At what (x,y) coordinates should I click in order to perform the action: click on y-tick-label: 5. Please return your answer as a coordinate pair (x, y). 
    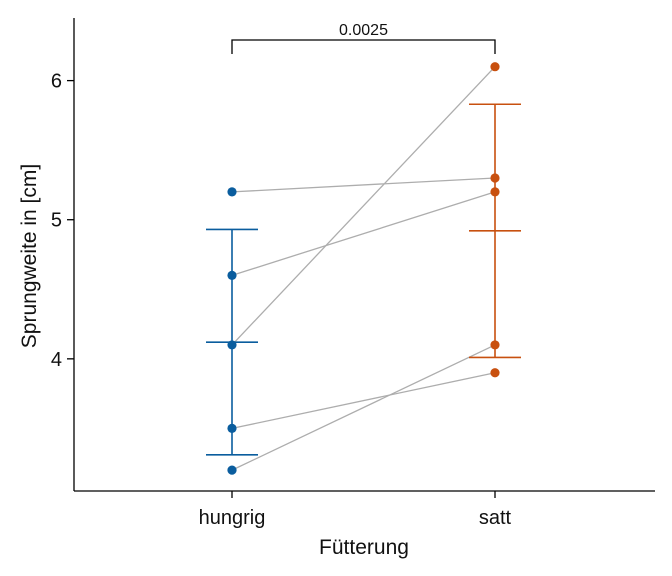
    Looking at the image, I should click on (56, 221).